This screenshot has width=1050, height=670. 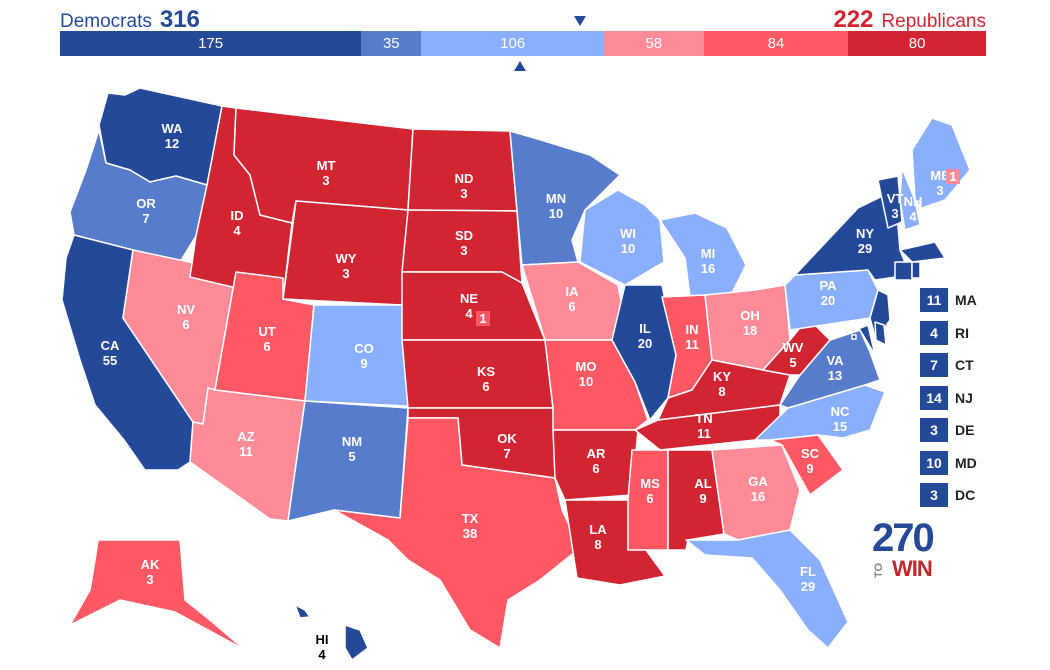 What do you see at coordinates (965, 495) in the screenshot?
I see `small-state-abbr: DC` at bounding box center [965, 495].